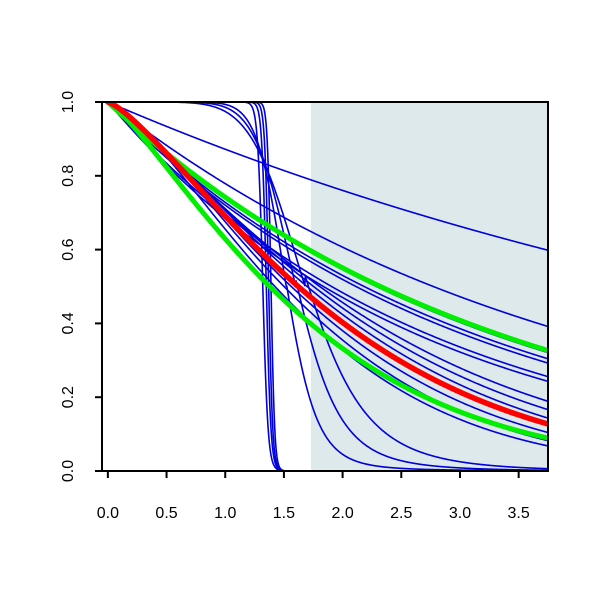 The height and width of the screenshot is (600, 600). Describe the element at coordinates (68, 176) in the screenshot. I see `y-tick-label: 0.8` at that location.